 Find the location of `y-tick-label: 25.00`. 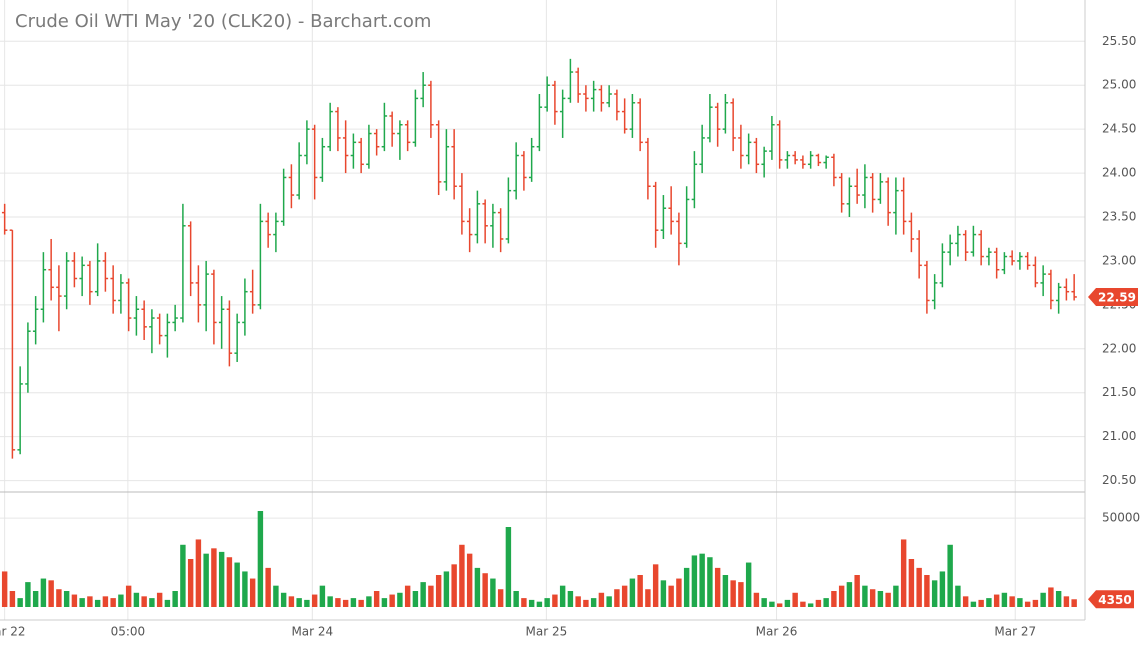

y-tick-label: 25.00 is located at coordinates (1119, 85).